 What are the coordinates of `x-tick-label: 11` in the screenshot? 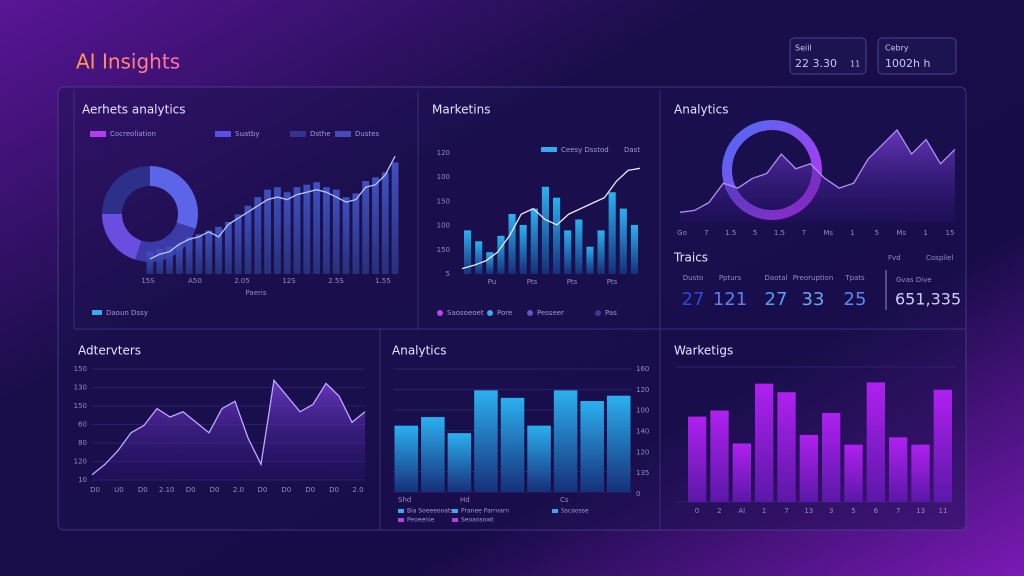 It's located at (943, 511).